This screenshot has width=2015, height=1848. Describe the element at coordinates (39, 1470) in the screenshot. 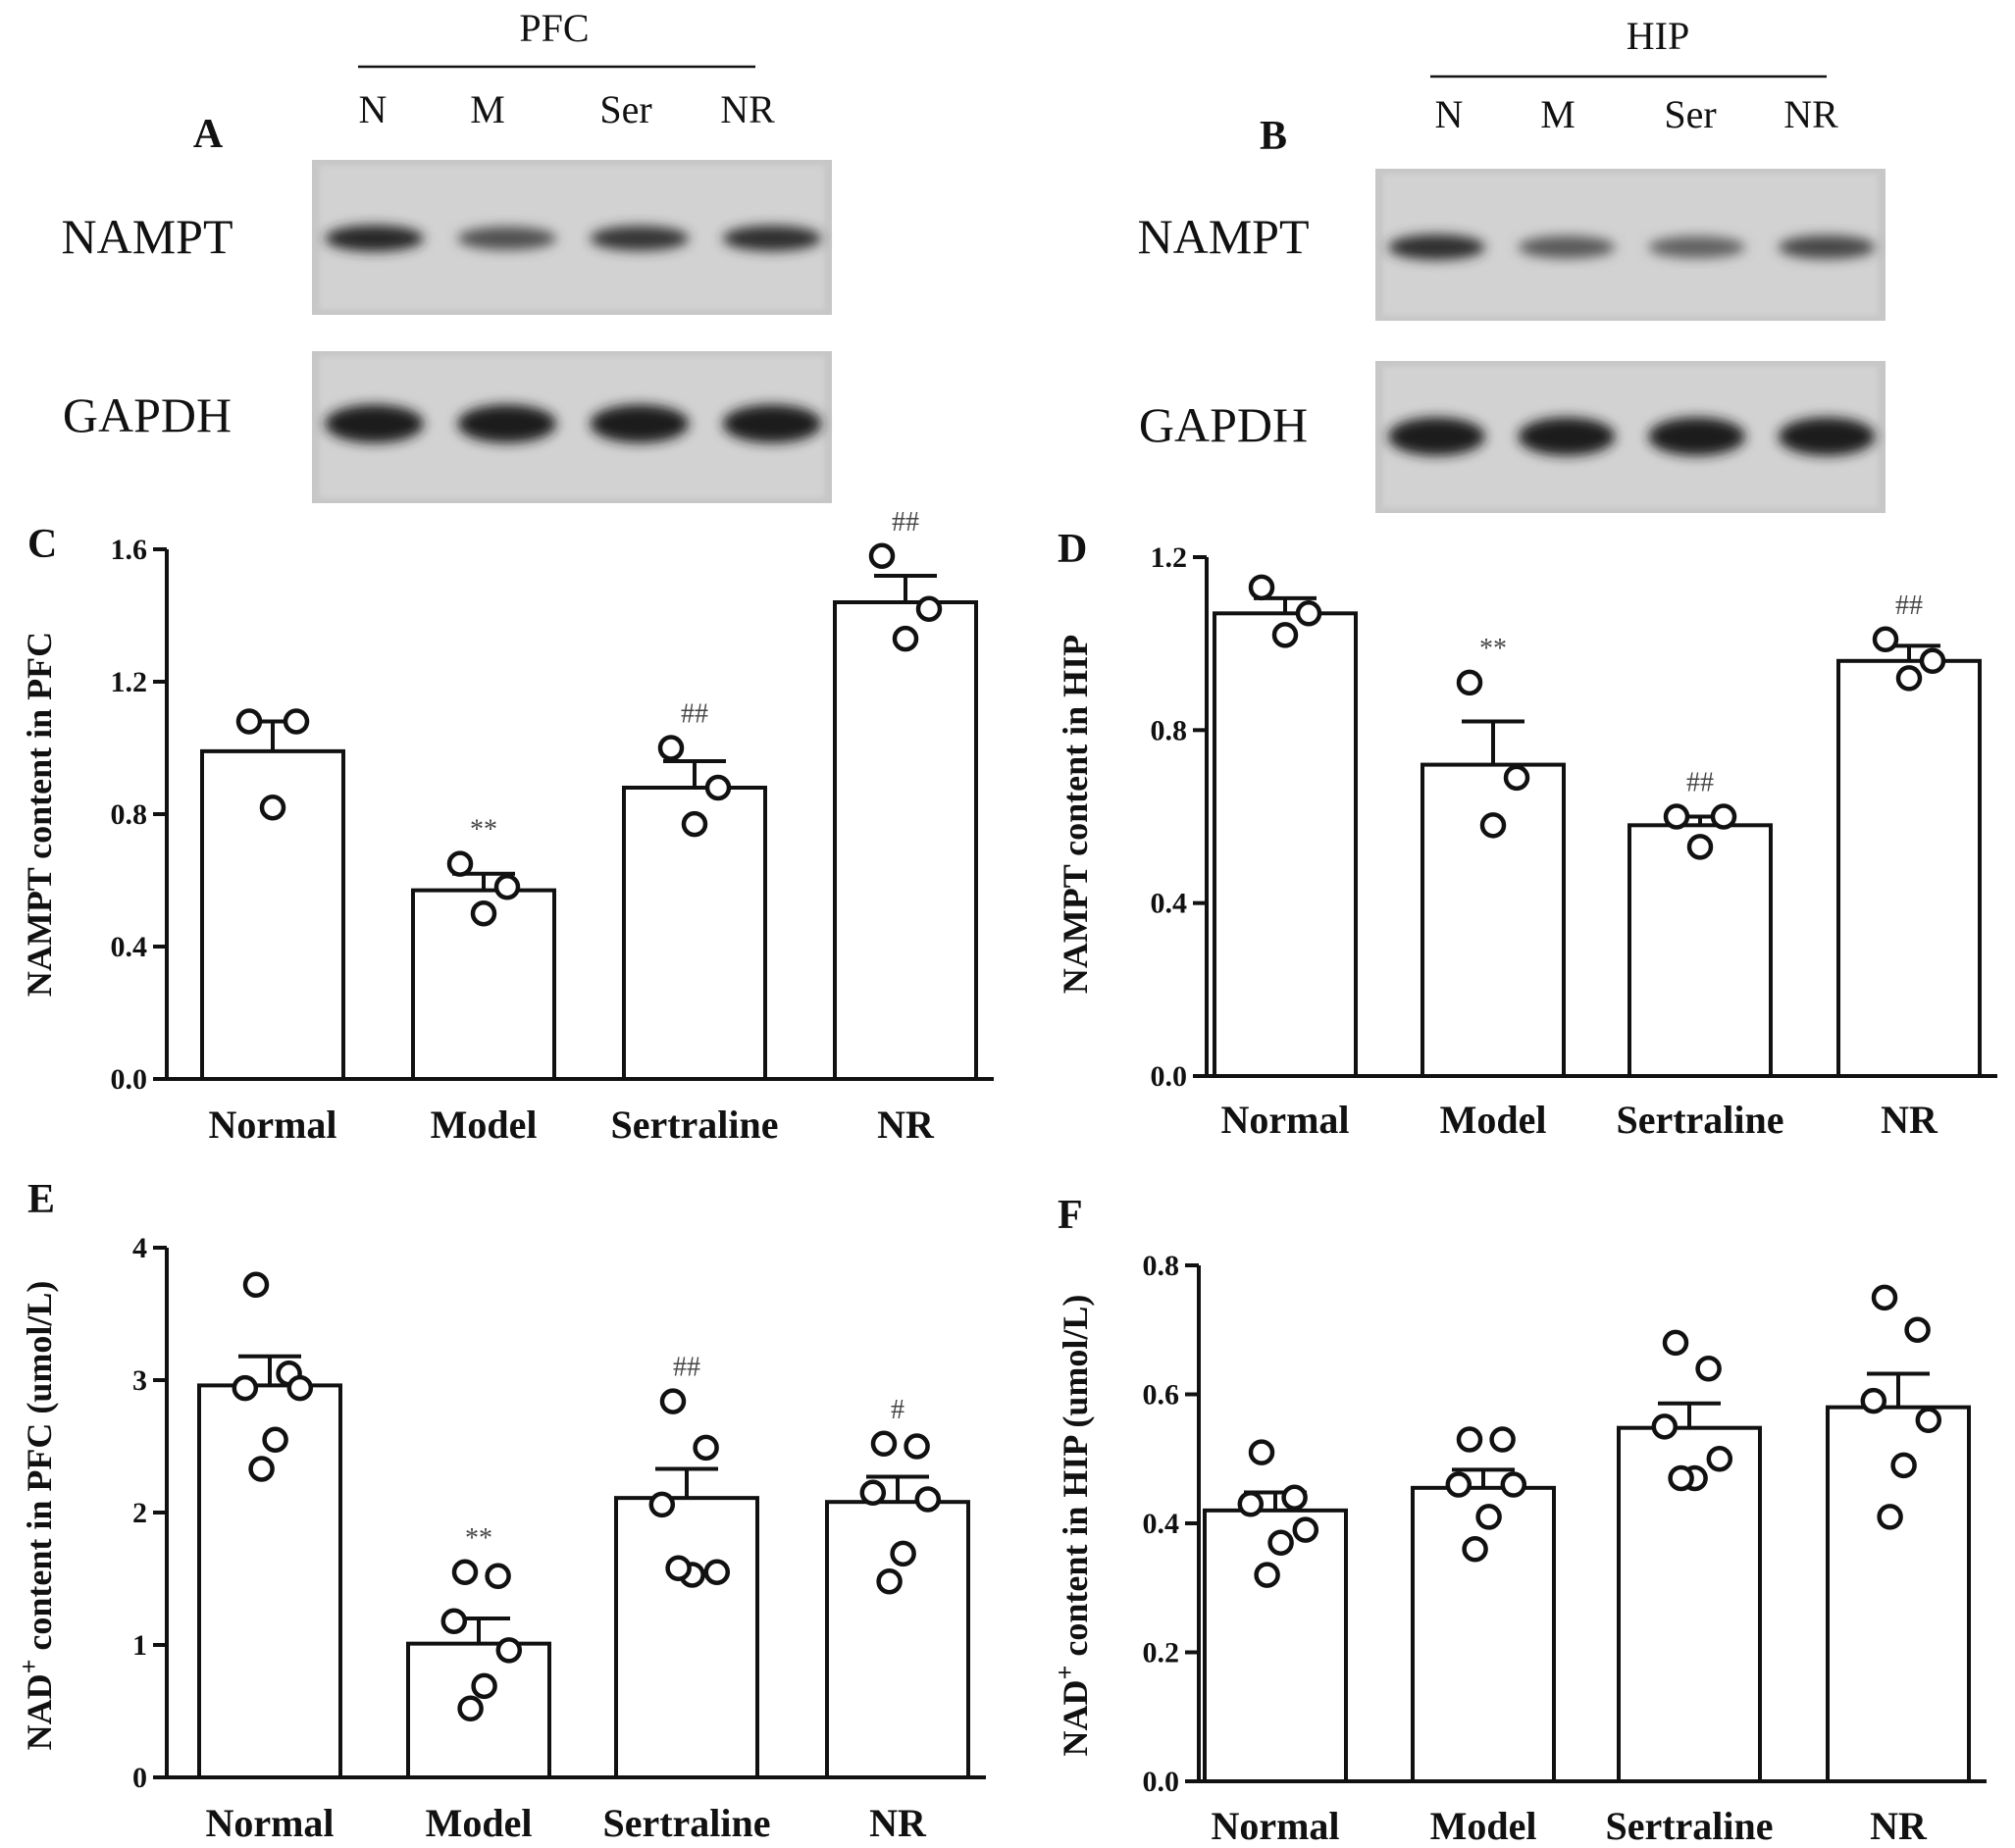

I see `y-axis-label-rest: content in PFC (umol/L)` at that location.